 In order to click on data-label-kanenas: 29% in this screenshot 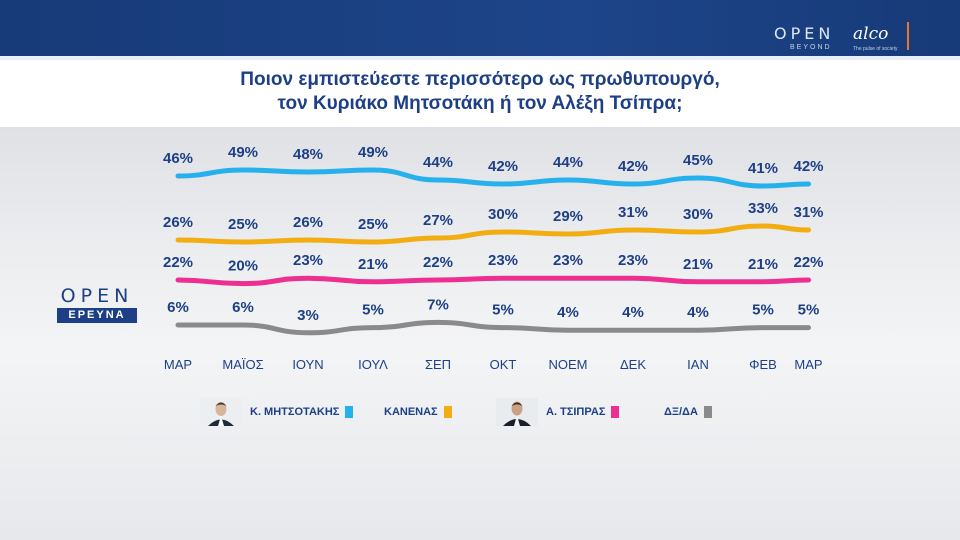, I will do `click(568, 216)`.